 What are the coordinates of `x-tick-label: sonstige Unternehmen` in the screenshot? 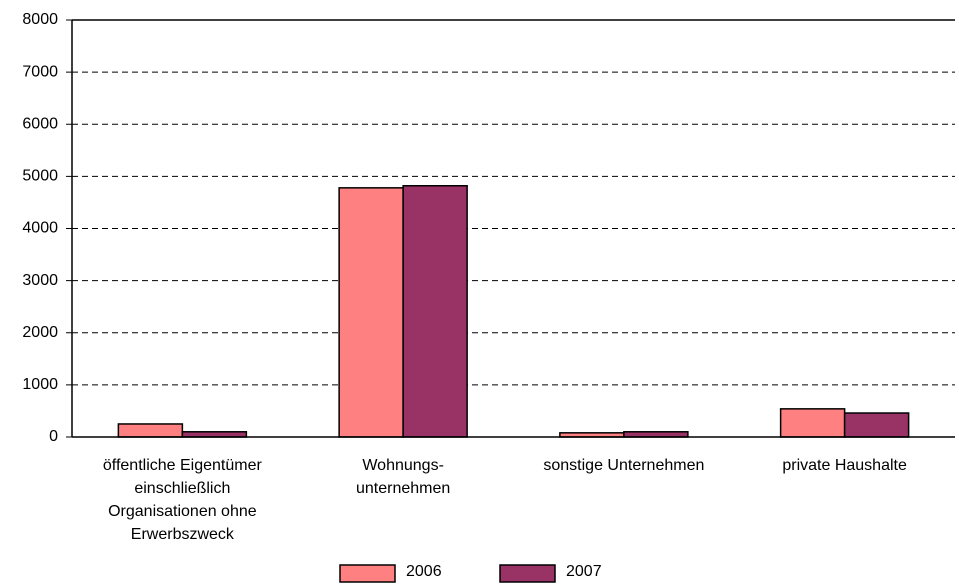 It's located at (624, 465).